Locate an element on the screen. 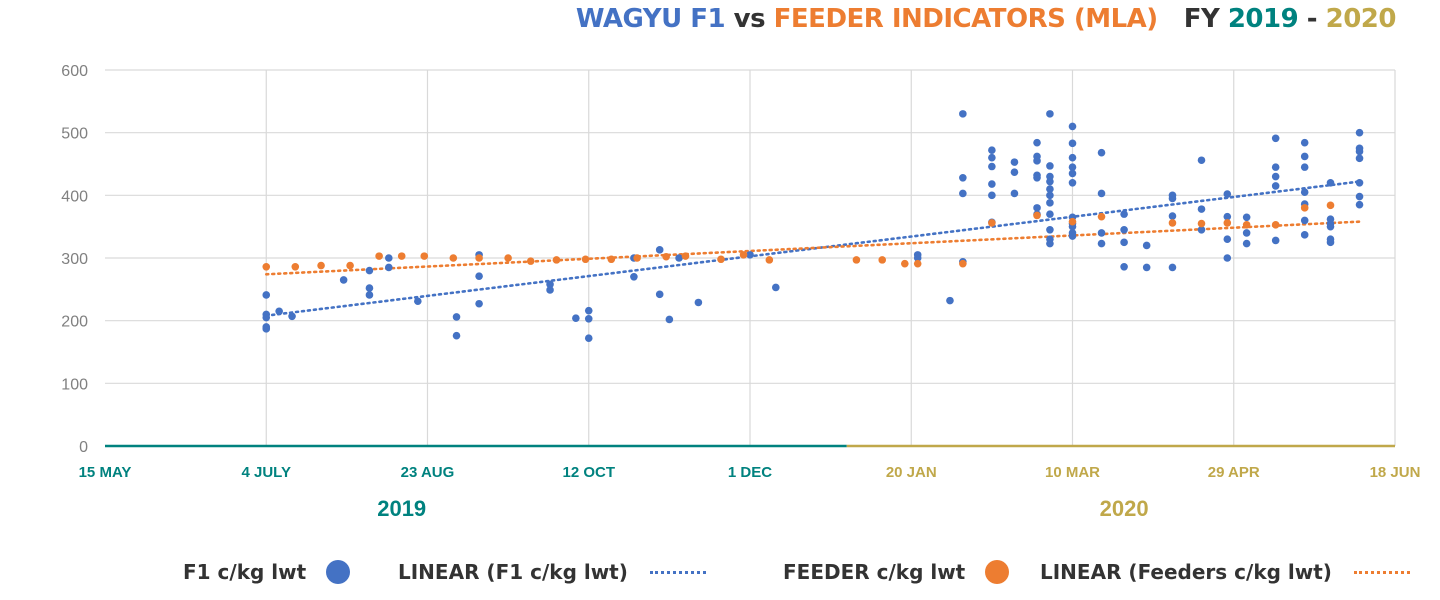 This screenshot has width=1440, height=600. title-year-2020: 2020 is located at coordinates (1361, 19).